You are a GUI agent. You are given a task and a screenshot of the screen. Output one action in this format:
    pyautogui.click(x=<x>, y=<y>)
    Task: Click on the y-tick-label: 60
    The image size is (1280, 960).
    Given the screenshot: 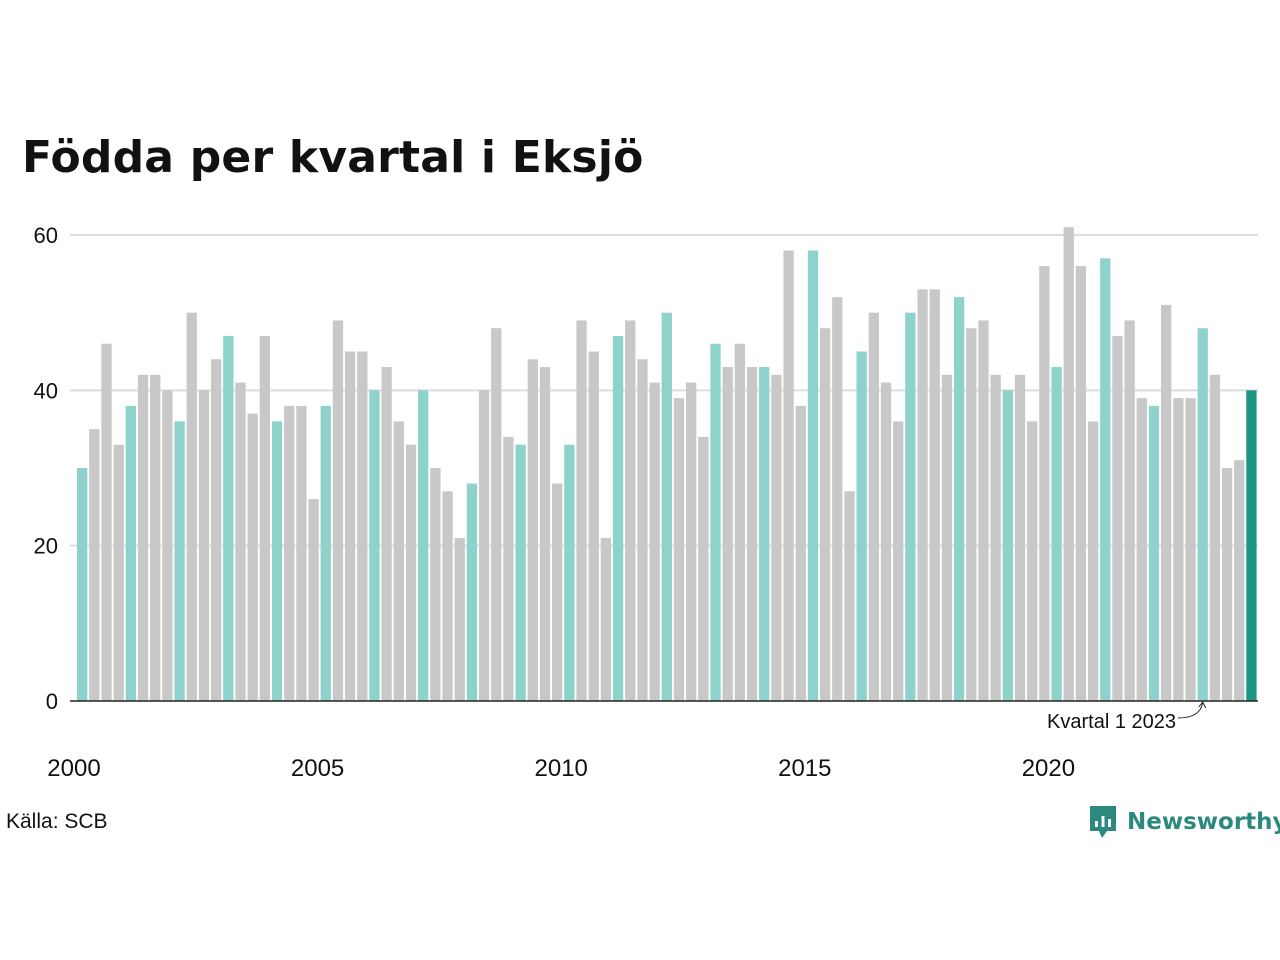 What is the action you would take?
    pyautogui.click(x=46, y=235)
    